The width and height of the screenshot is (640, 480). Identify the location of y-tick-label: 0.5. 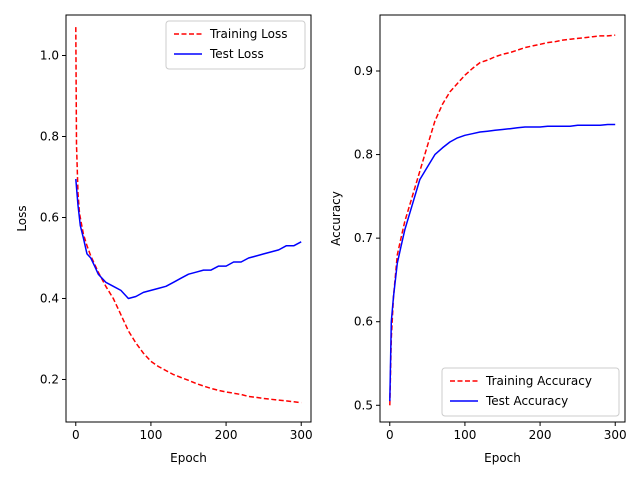
(363, 405).